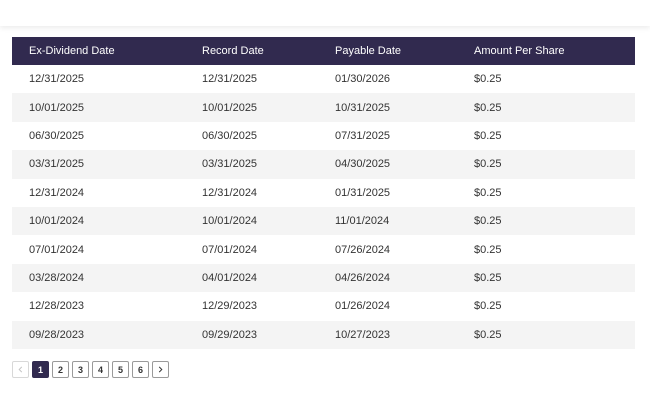  I want to click on table-row: 06/30/2025 06/30/2025 07/31/2025 $0.25, so click(323, 136).